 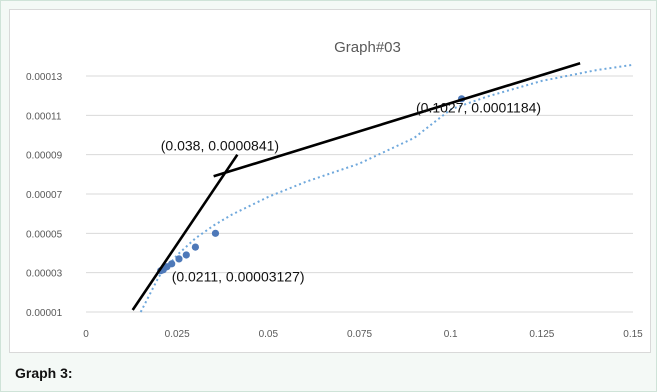 I want to click on y-tick-label: 0.00003, so click(x=44, y=274).